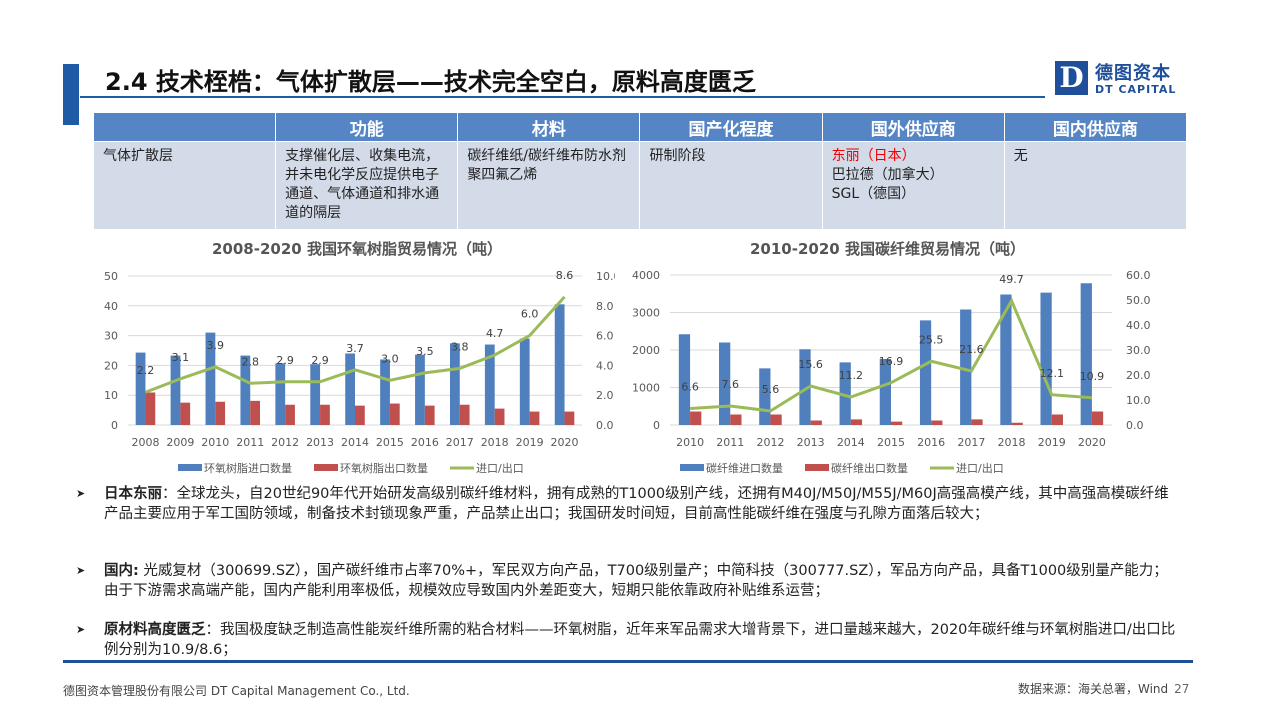  What do you see at coordinates (155, 630) in the screenshot?
I see `bullet-head: 原材料高度匮乏` at bounding box center [155, 630].